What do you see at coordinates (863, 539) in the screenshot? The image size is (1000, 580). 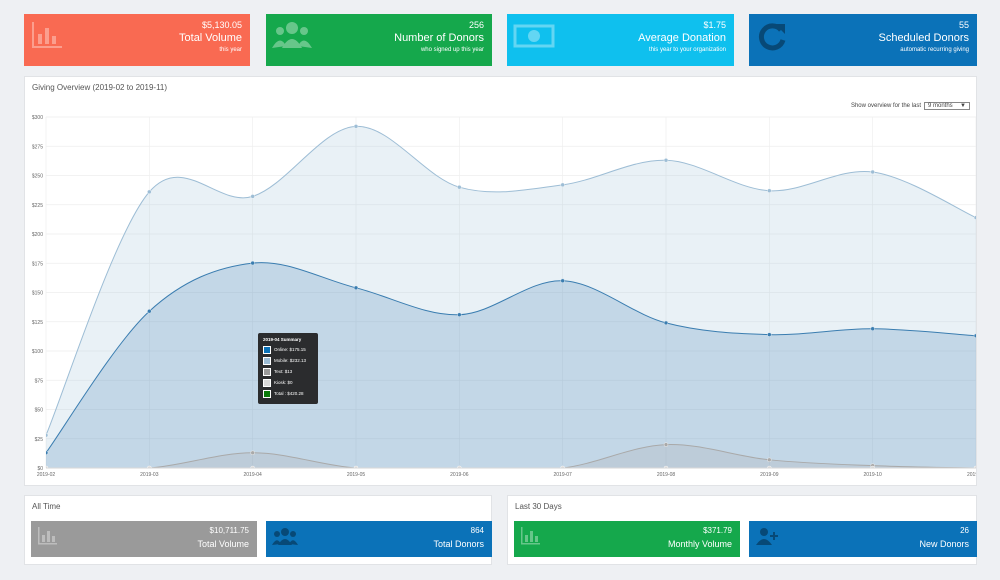 I see `stat-card: 26 New Donors` at bounding box center [863, 539].